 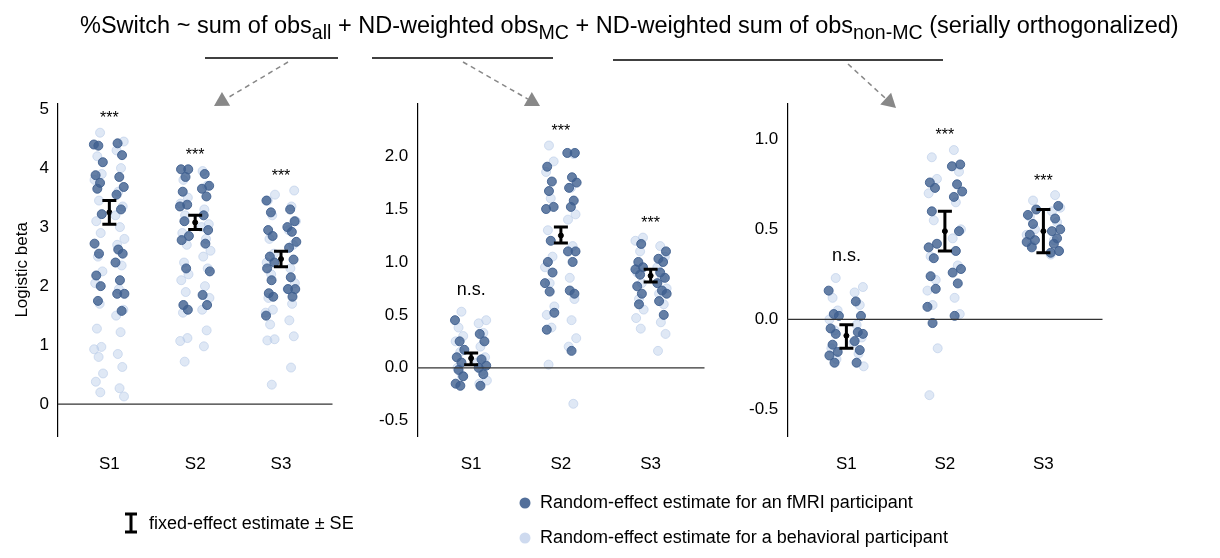 What do you see at coordinates (251, 523) in the screenshot?
I see `legend-label: fixed-effect estimate ± SE` at bounding box center [251, 523].